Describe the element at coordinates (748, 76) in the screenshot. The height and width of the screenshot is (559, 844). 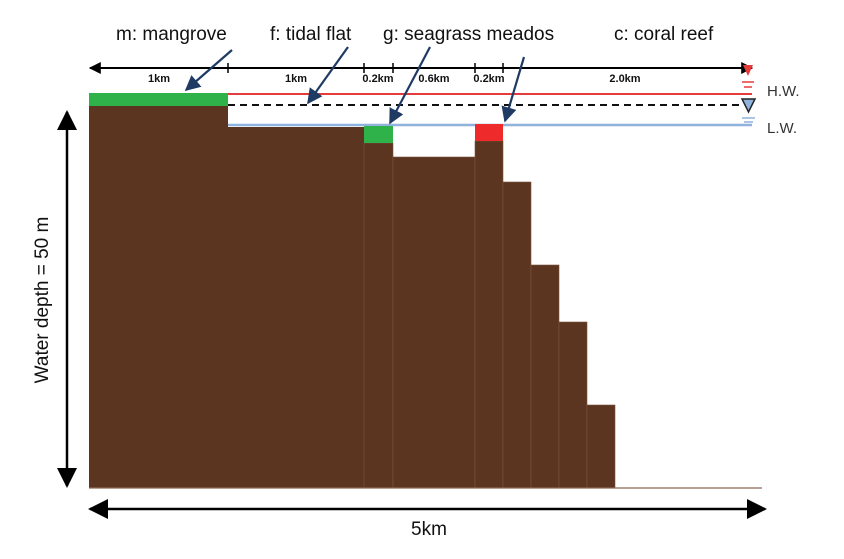
I see `high-water-symbol-icon` at that location.